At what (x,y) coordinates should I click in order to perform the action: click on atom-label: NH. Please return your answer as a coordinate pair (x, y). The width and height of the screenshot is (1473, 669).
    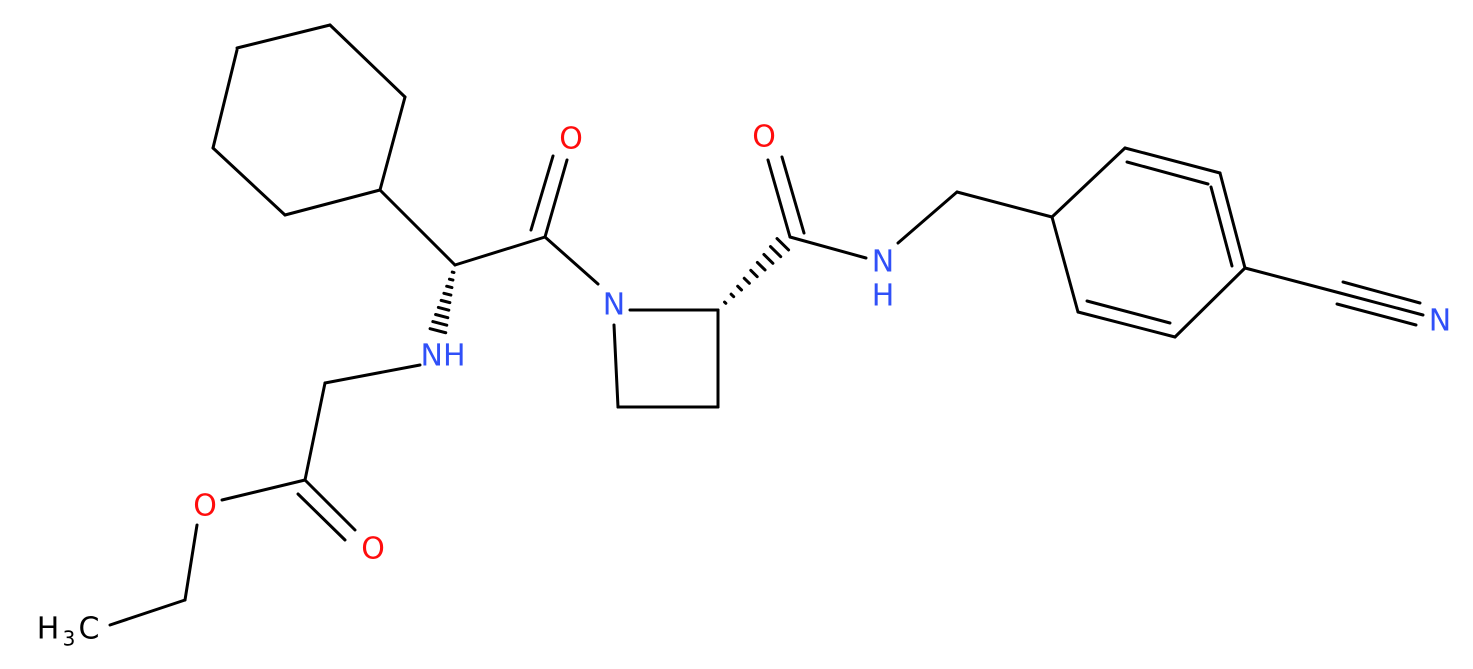
    Looking at the image, I should click on (443, 356).